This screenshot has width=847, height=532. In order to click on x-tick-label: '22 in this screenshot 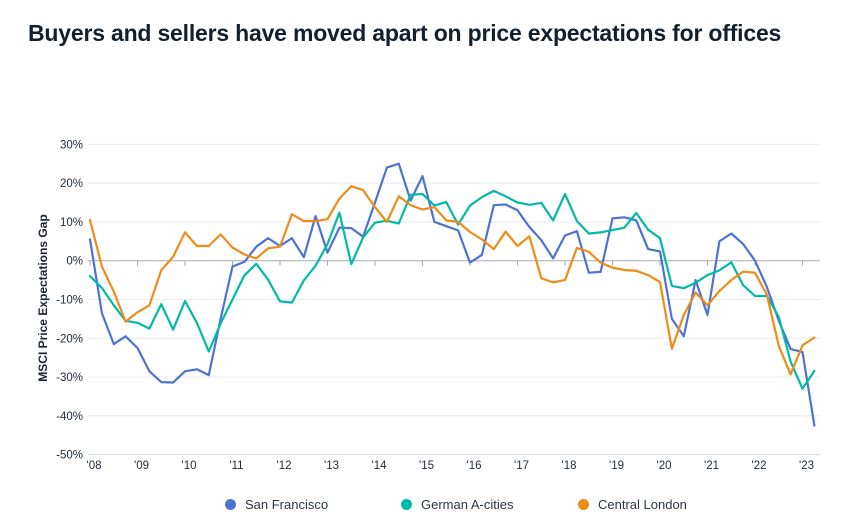, I will do `click(759, 466)`.